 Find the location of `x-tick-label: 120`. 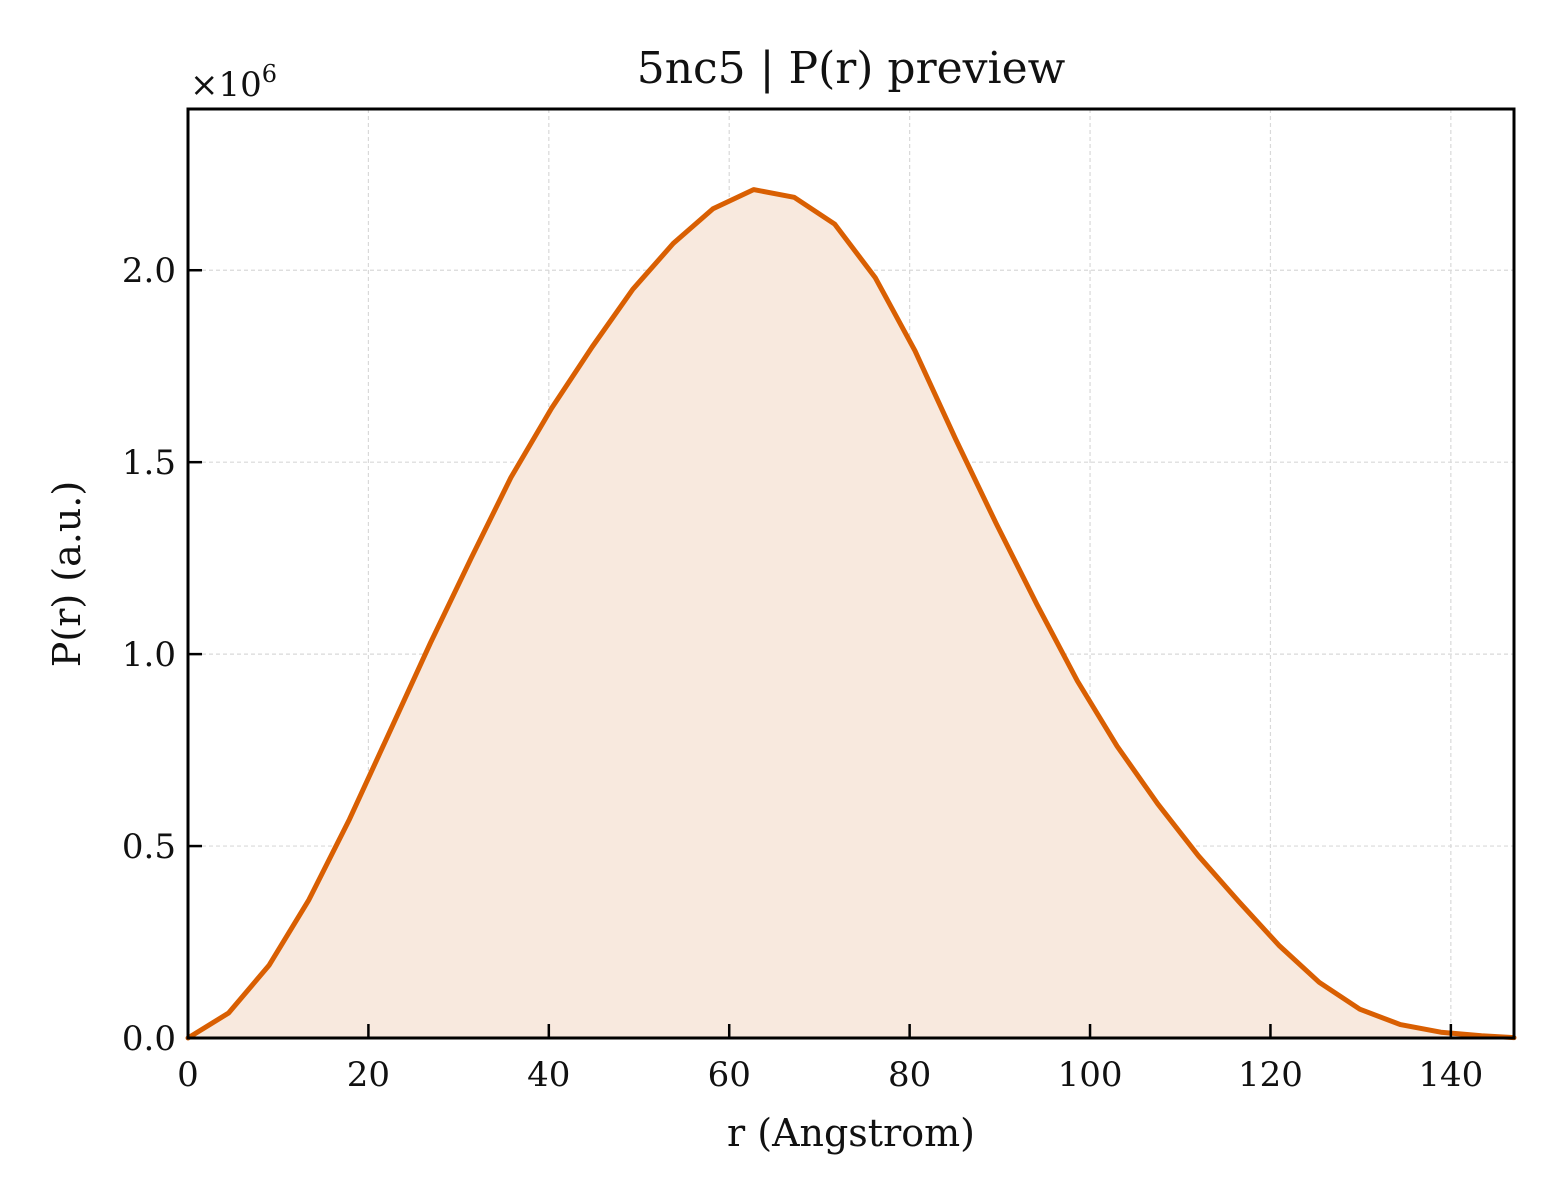

x-tick-label: 120 is located at coordinates (1270, 1075).